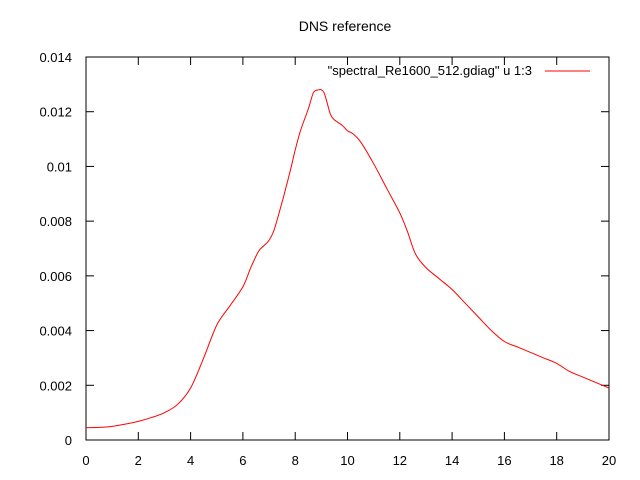 The width and height of the screenshot is (640, 480). I want to click on legend: "spectral_Re1600_512.gdiag" u 1:3, so click(459, 70).